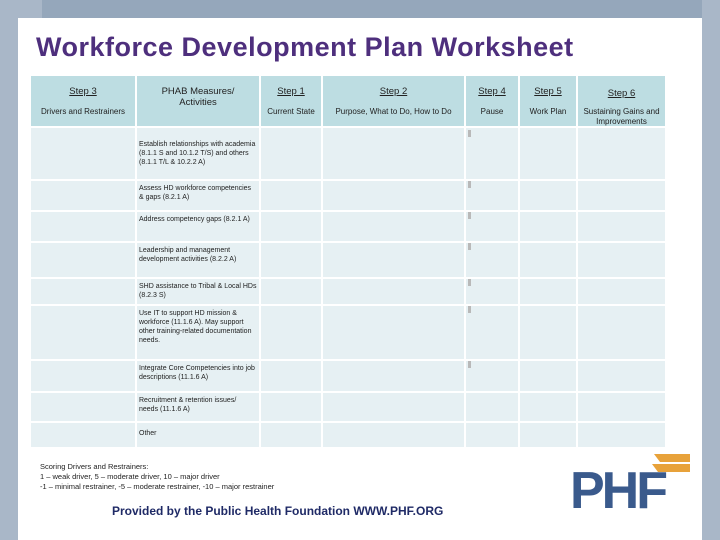 The image size is (720, 540). I want to click on slide-title: Workforce Development Plan Worksheet, so click(305, 47).